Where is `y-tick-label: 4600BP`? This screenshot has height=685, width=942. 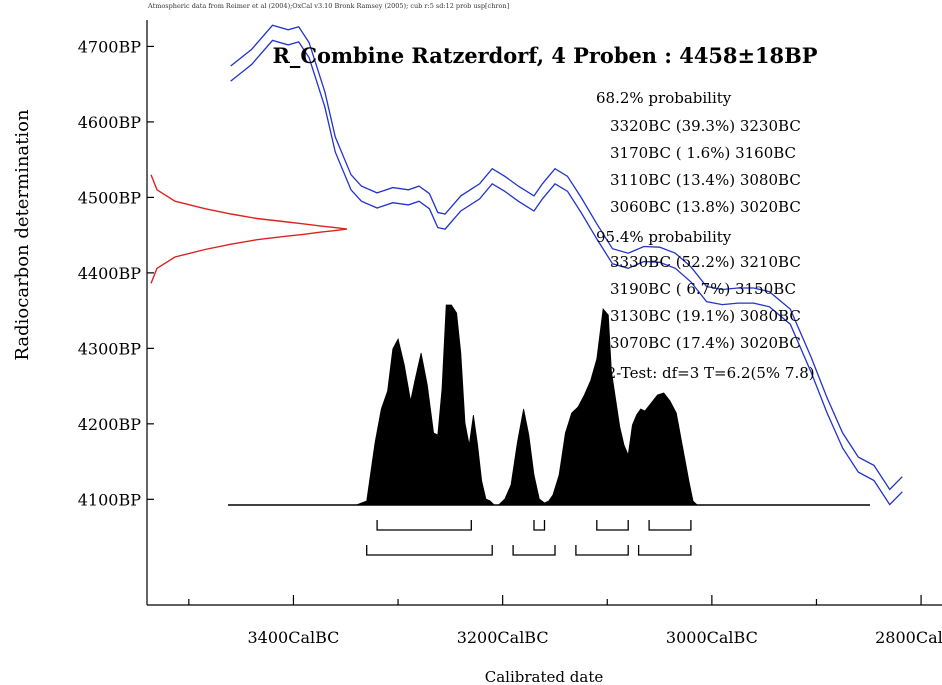 y-tick-label: 4600BP is located at coordinates (109, 122).